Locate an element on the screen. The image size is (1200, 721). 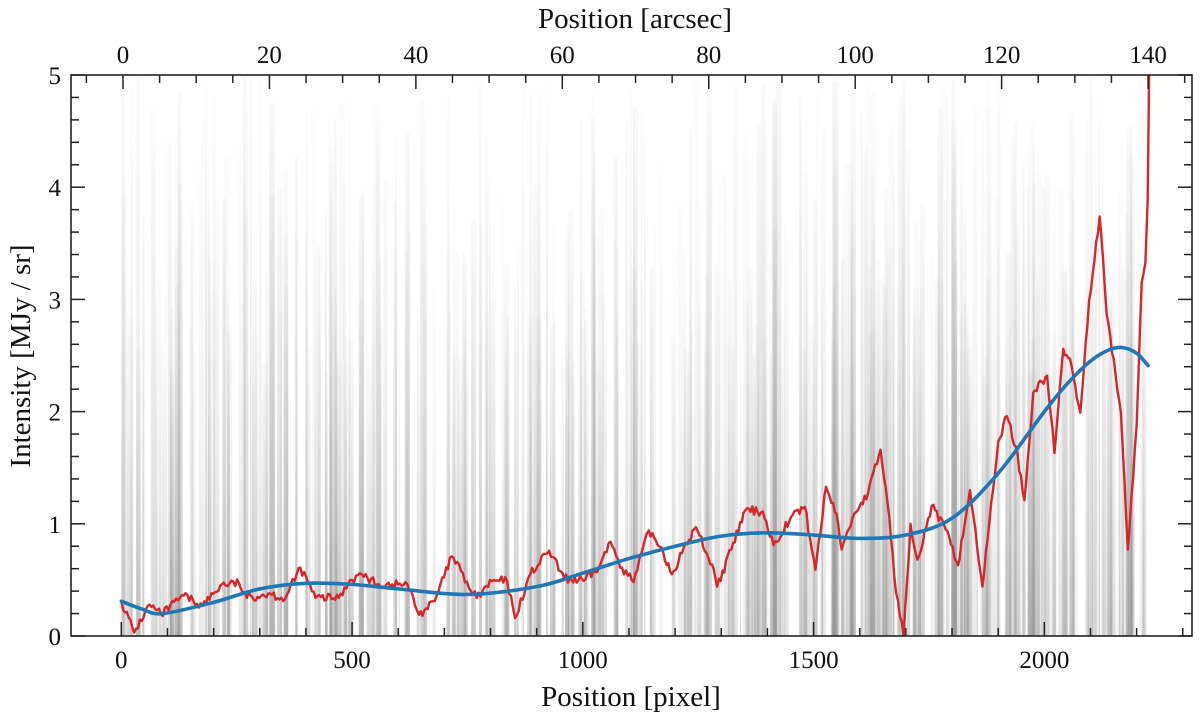
top-x-tick-label: 140 is located at coordinates (1148, 55).